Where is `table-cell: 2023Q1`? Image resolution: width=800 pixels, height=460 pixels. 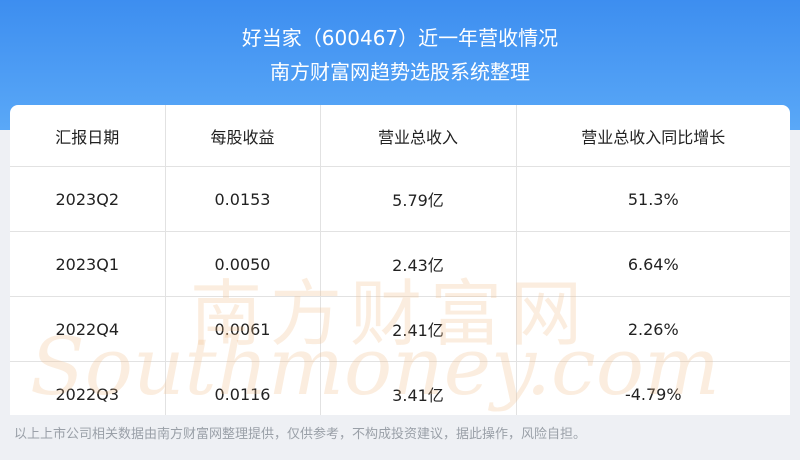
table-cell: 2023Q1 is located at coordinates (88, 264).